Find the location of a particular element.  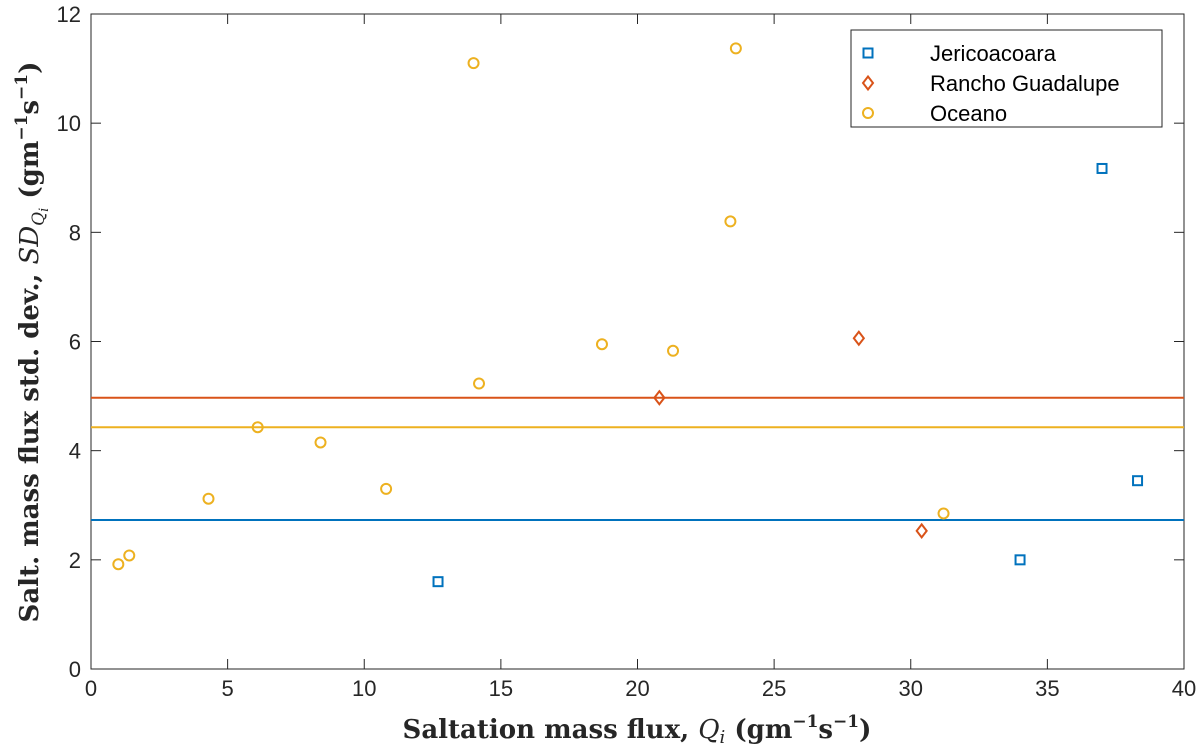

legend: Jericoacoara Rancho Guadalupe Oceano is located at coordinates (1006, 78).